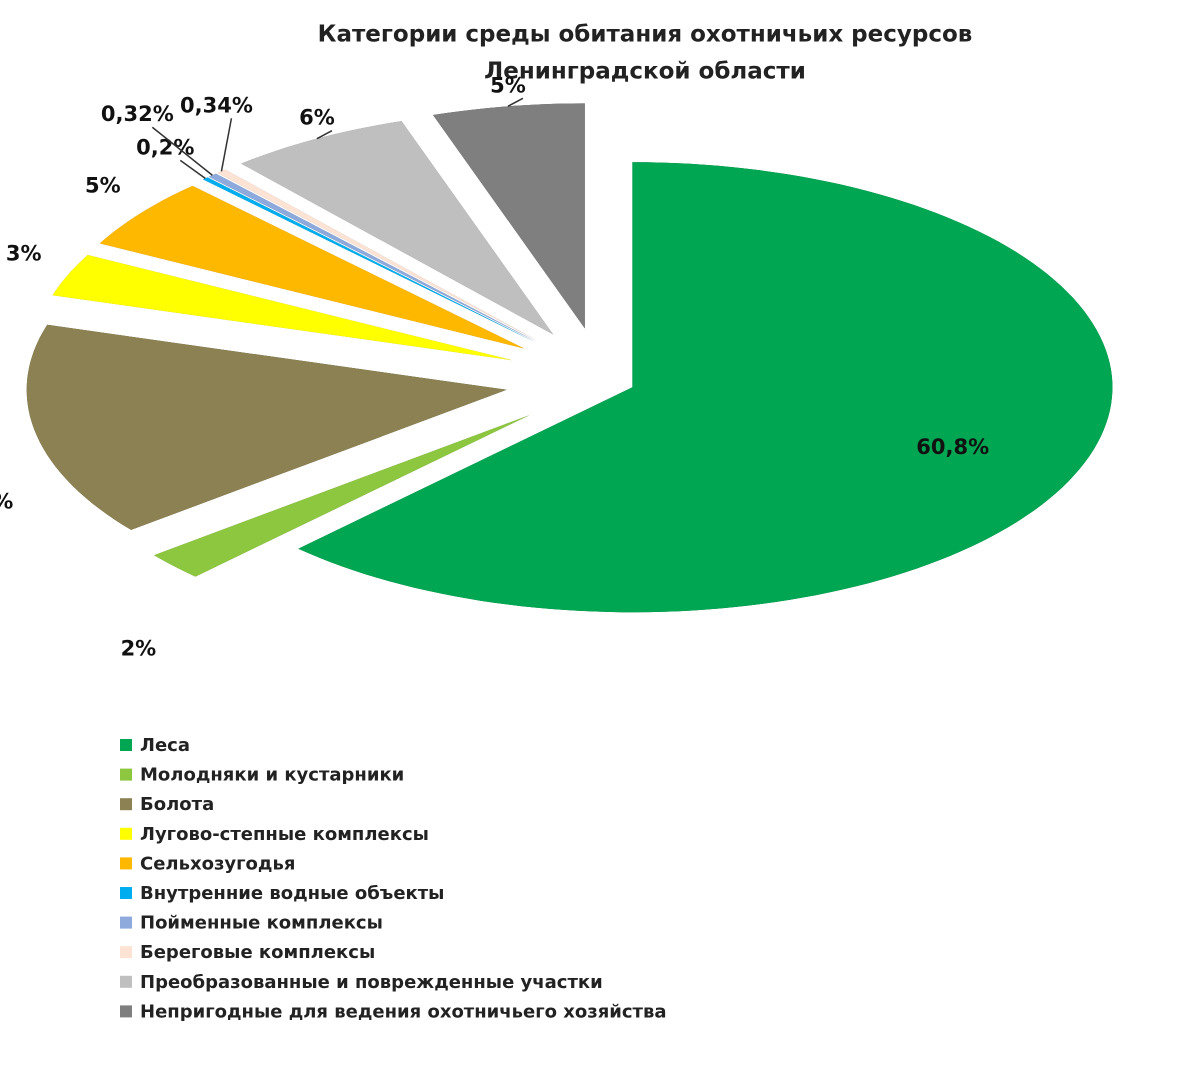 The image size is (1179, 1065). What do you see at coordinates (284, 834) in the screenshot?
I see `legend-label: Лугово-степные комплексы` at bounding box center [284, 834].